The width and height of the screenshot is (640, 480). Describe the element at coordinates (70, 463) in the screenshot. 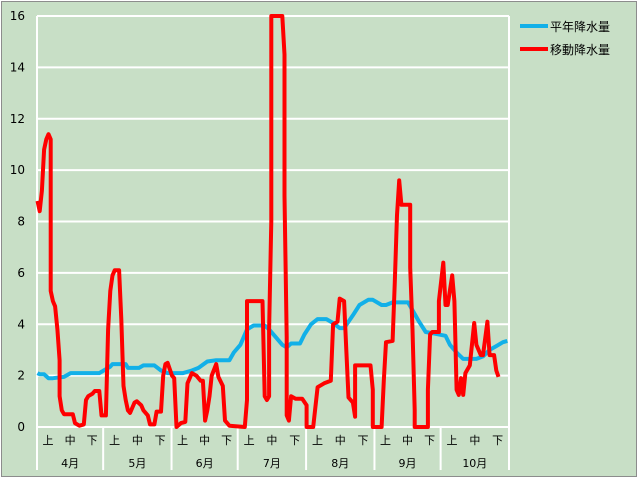

I see `month-label: 4月` at that location.